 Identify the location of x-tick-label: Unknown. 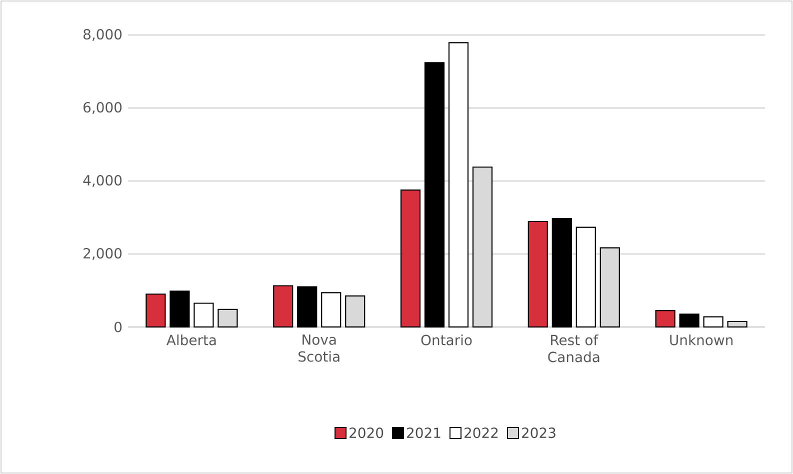
(701, 340).